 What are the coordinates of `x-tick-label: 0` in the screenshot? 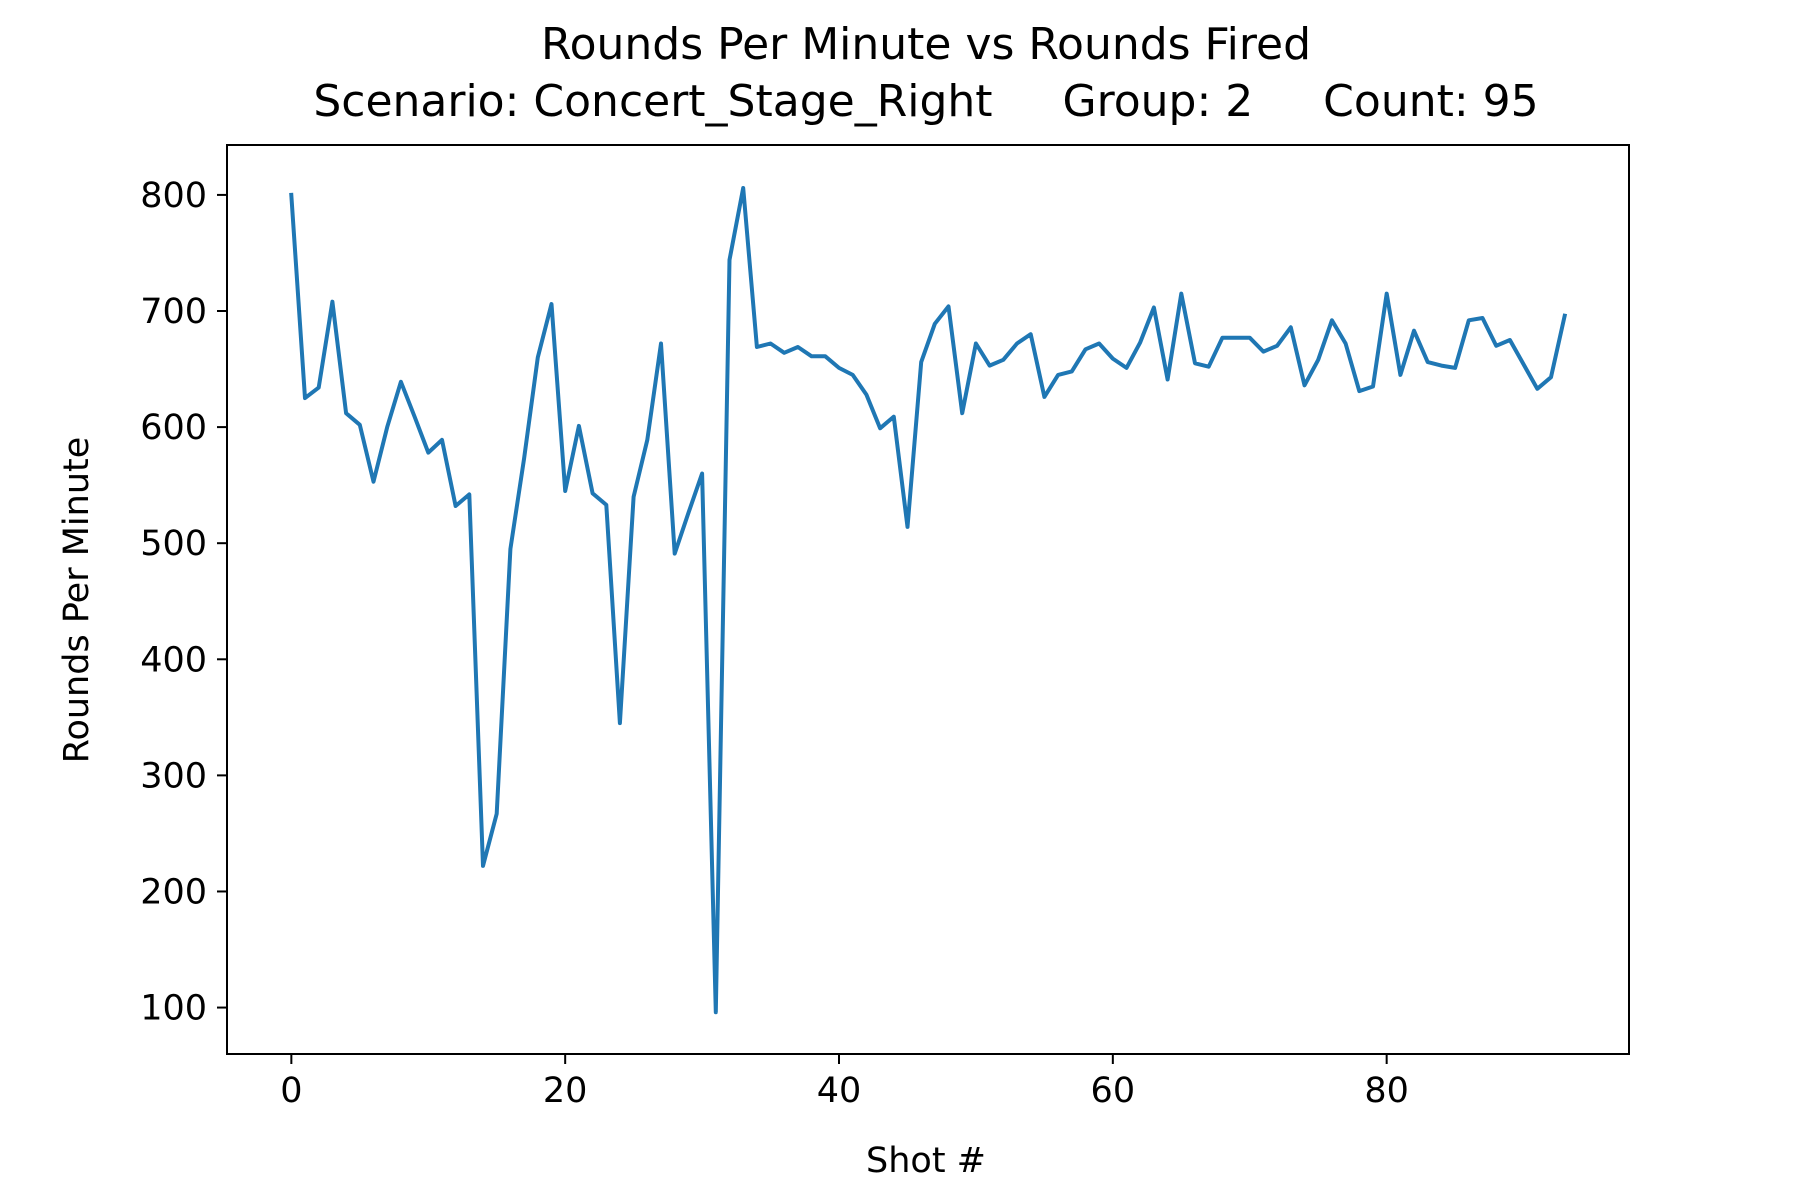 It's located at (291, 1091).